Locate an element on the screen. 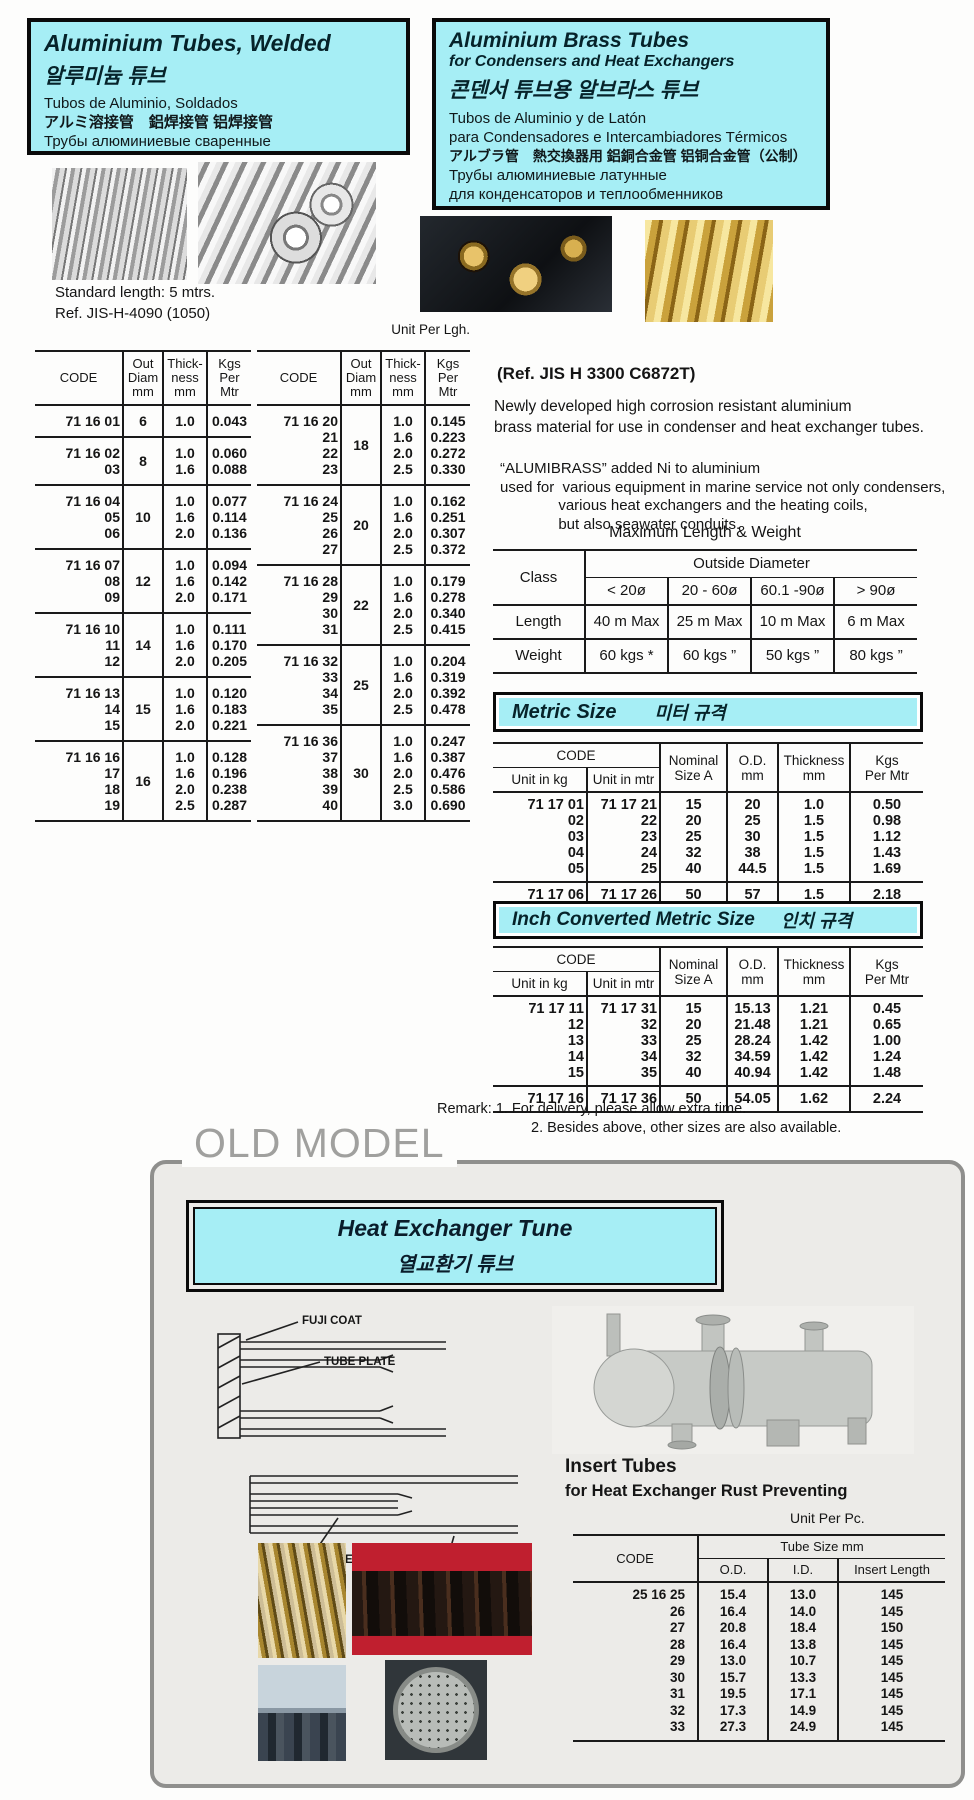  inch-size-banner: Inch Converted Metric Size 인치 규격 is located at coordinates (708, 920).